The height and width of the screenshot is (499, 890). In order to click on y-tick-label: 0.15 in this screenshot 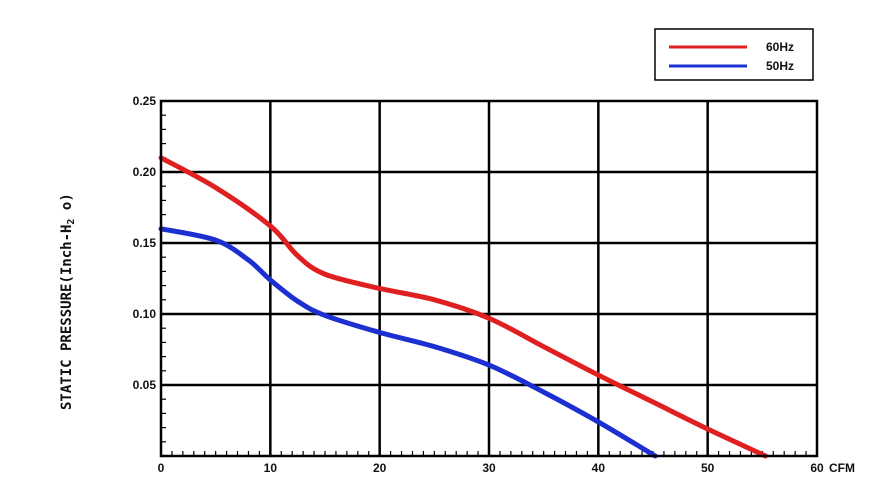, I will do `click(145, 243)`.